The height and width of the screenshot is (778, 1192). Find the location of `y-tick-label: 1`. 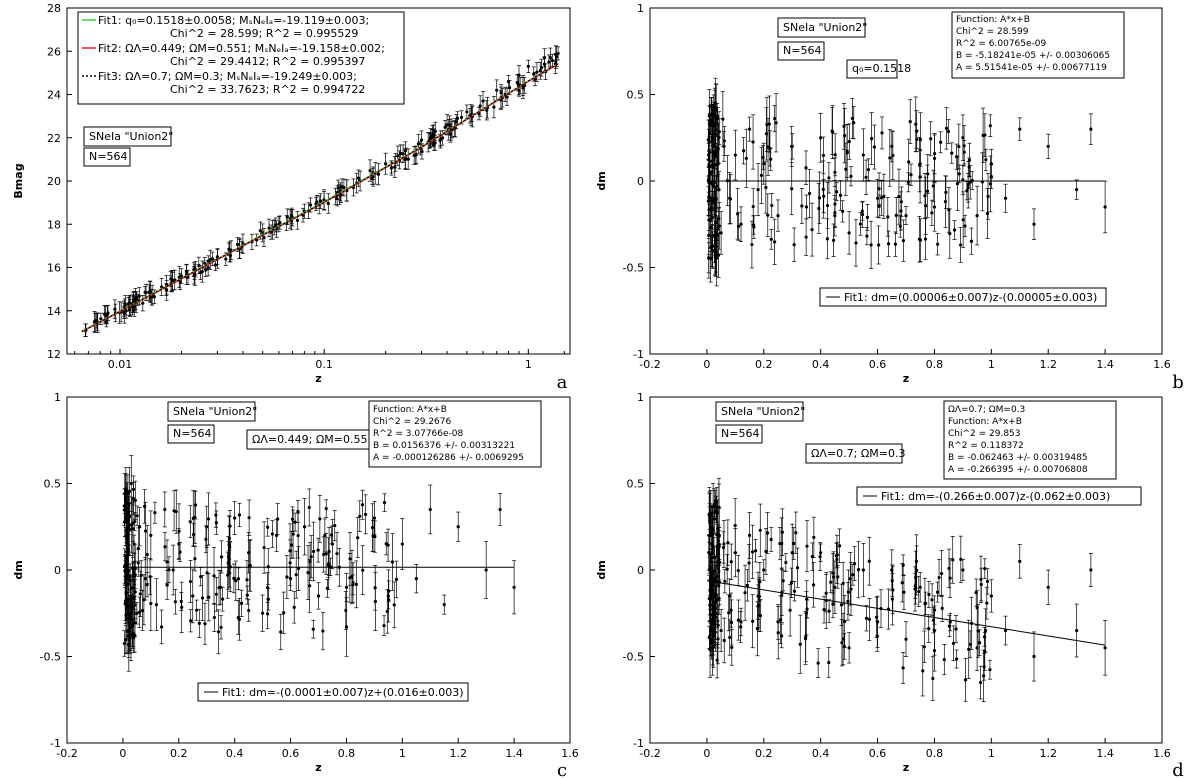

y-tick-label: 1 is located at coordinates (640, 8).